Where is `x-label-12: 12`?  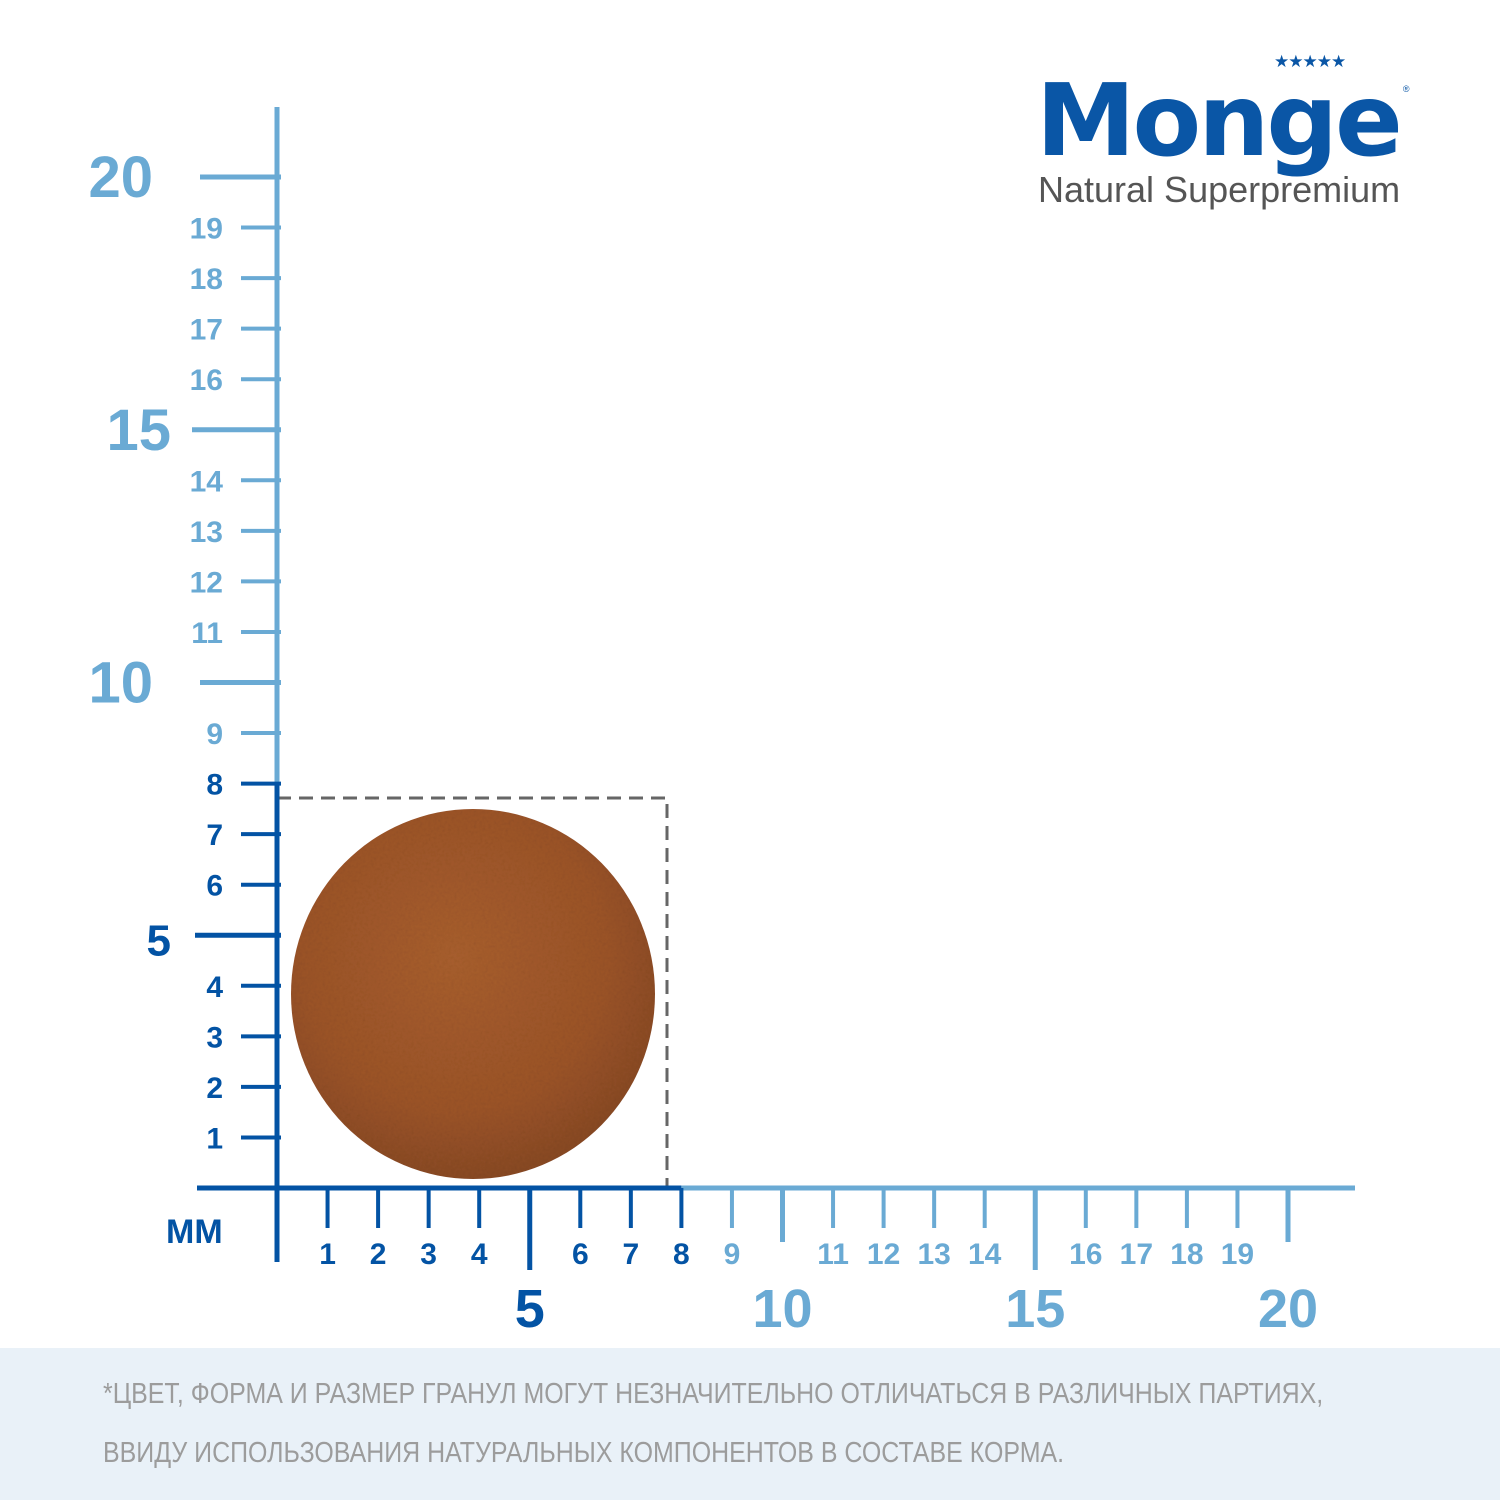 x-label-12: 12 is located at coordinates (883, 1254).